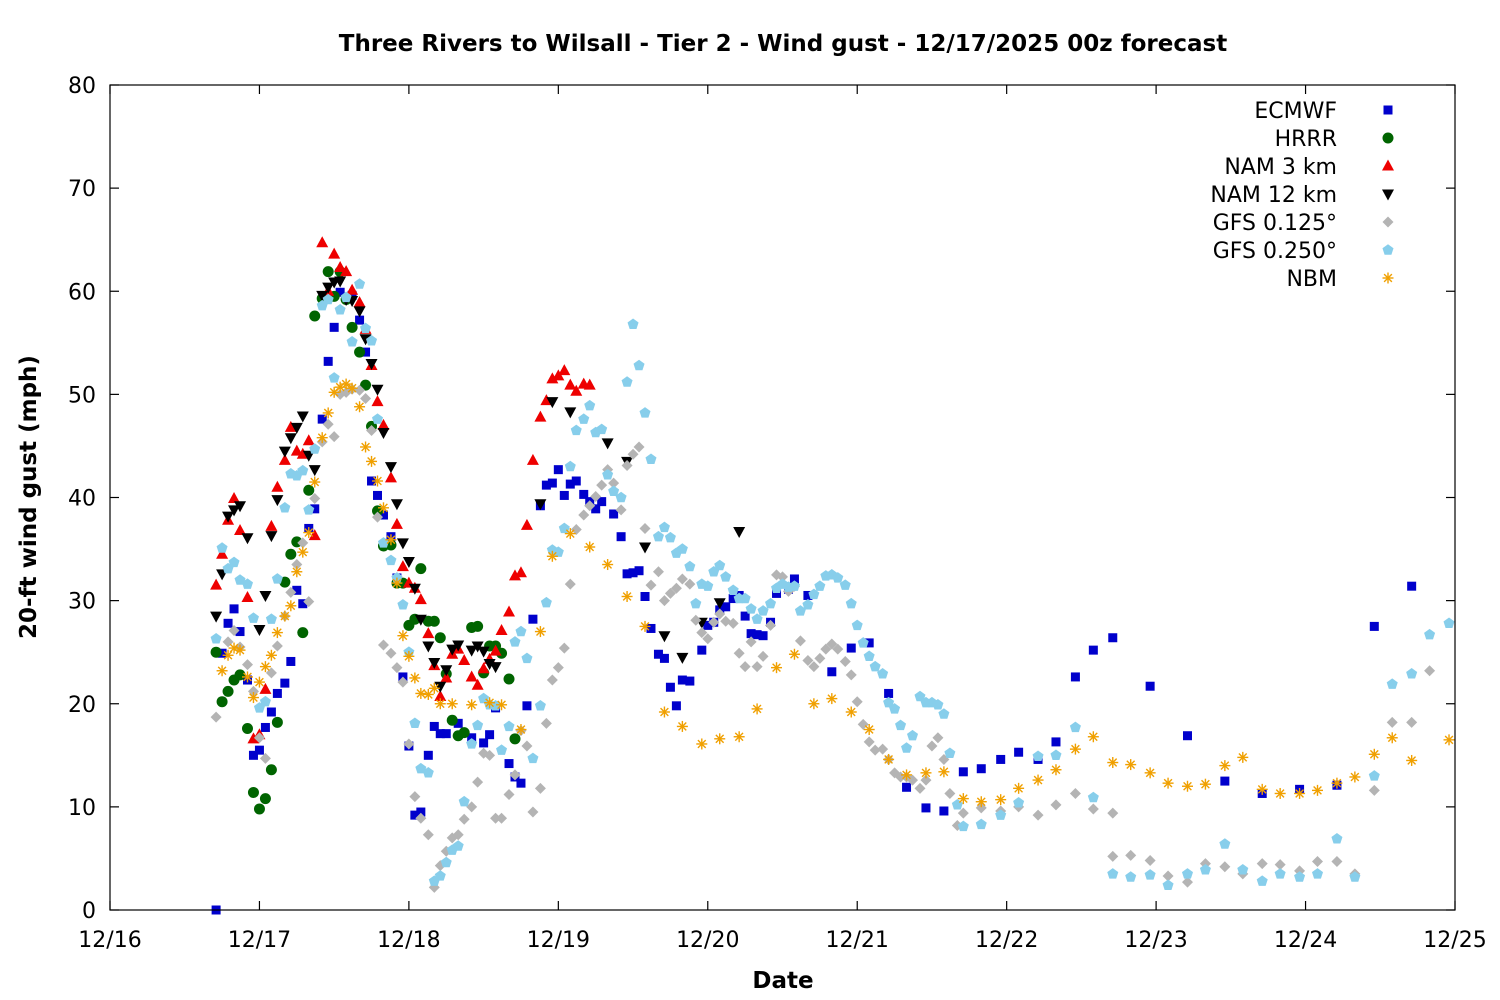 This screenshot has height=1000, width=1500. What do you see at coordinates (1275, 223) in the screenshot?
I see `legend-label: GFS 0.125°` at bounding box center [1275, 223].